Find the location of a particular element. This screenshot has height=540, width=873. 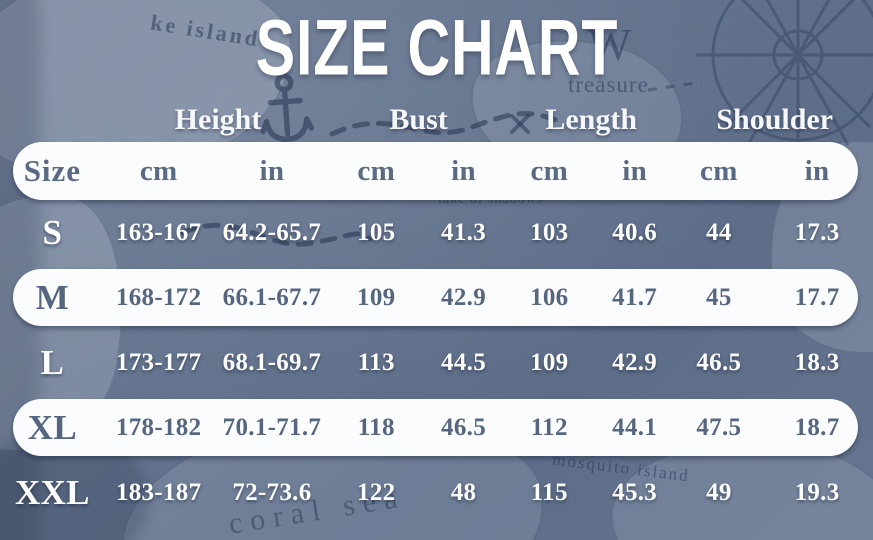

table-cell: 47.5 is located at coordinates (719, 427).